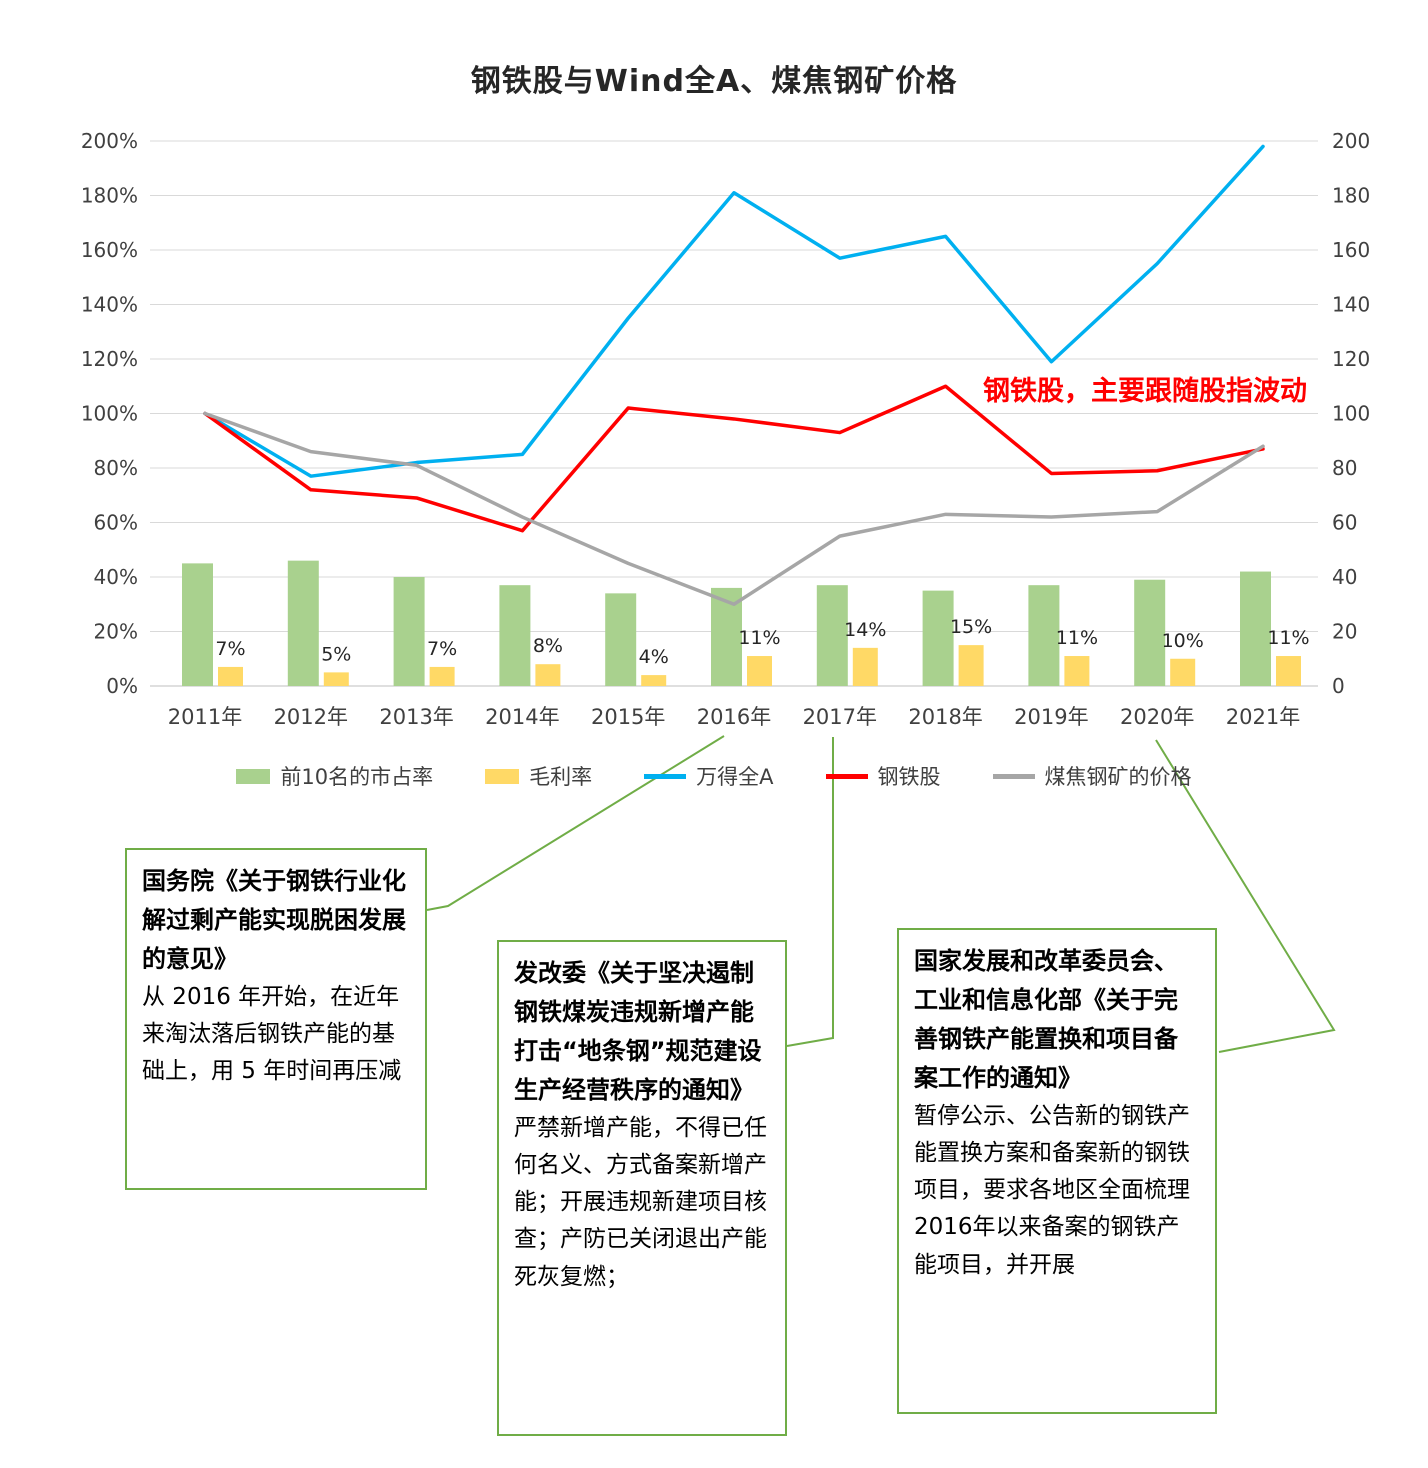 Image resolution: width=1428 pixels, height=1468 pixels. What do you see at coordinates (1157, 717) in the screenshot?
I see `x-axis-label: 2020年` at bounding box center [1157, 717].